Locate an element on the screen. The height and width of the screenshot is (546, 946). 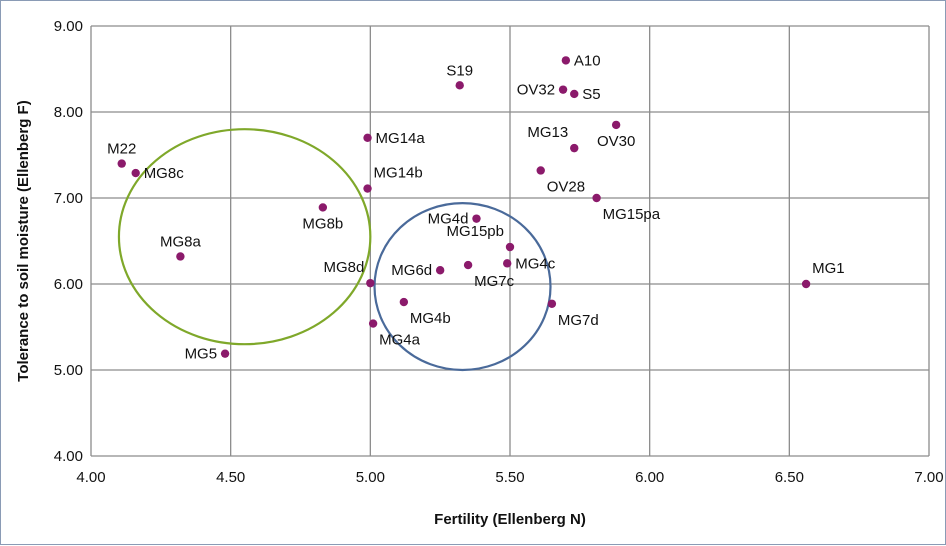
y-tick-labels: 4.00 5.00 6.00 7.00 8.00 9.00 is located at coordinates (68, 241).